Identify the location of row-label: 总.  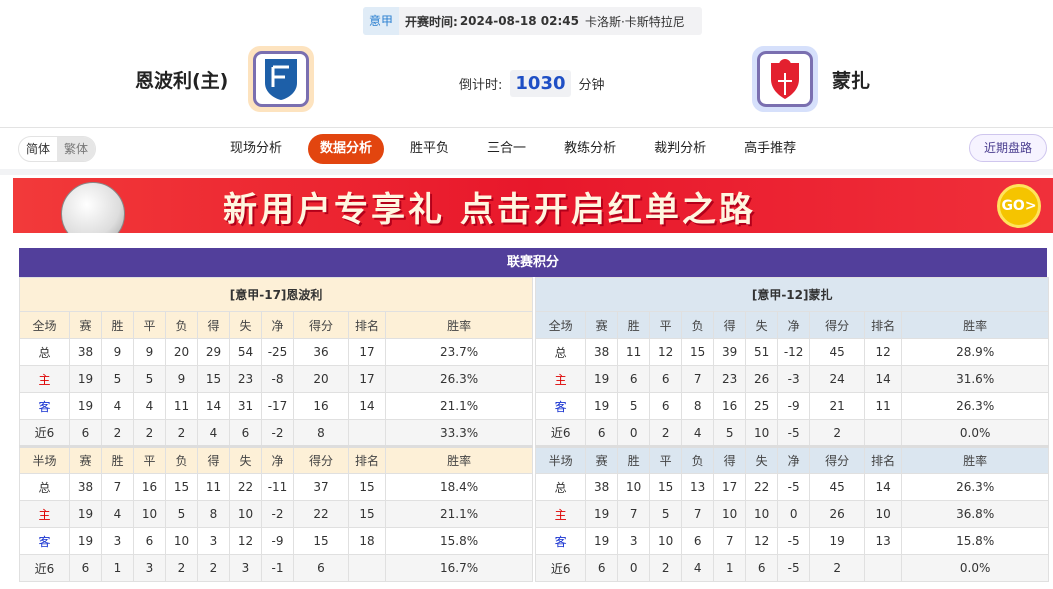
(44, 487).